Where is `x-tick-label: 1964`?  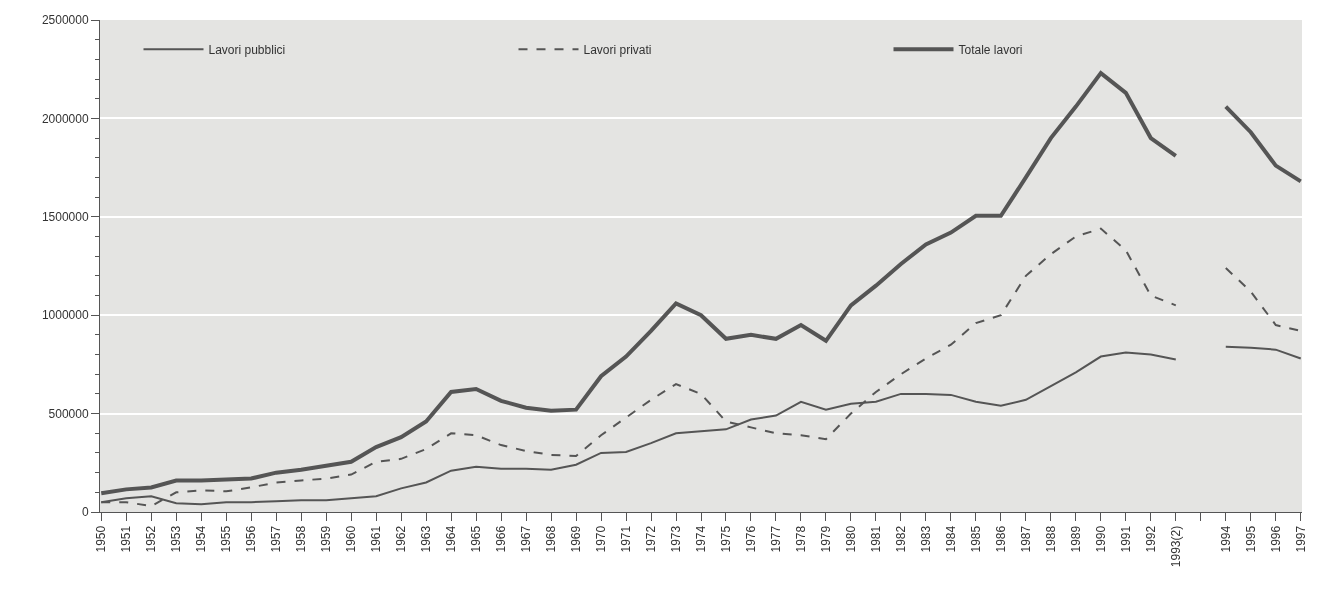
x-tick-label: 1964 is located at coordinates (451, 539).